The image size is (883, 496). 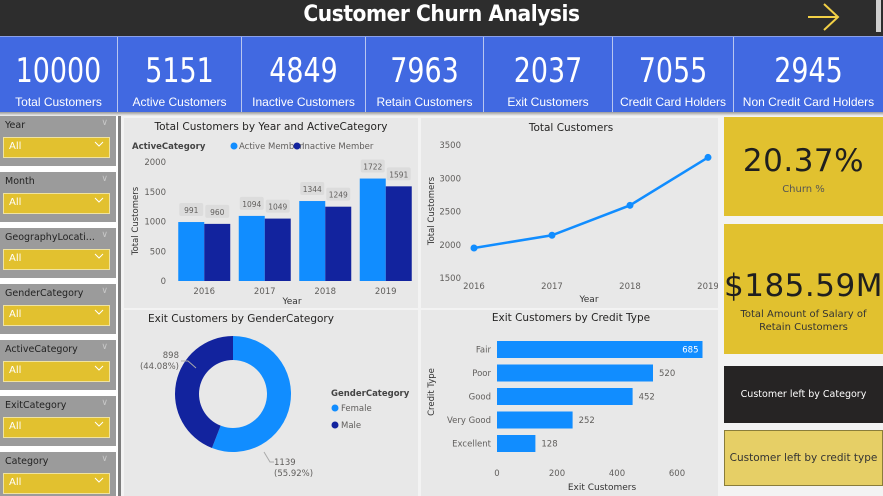 I want to click on slicer-title: ActiveCategory, so click(x=41, y=349).